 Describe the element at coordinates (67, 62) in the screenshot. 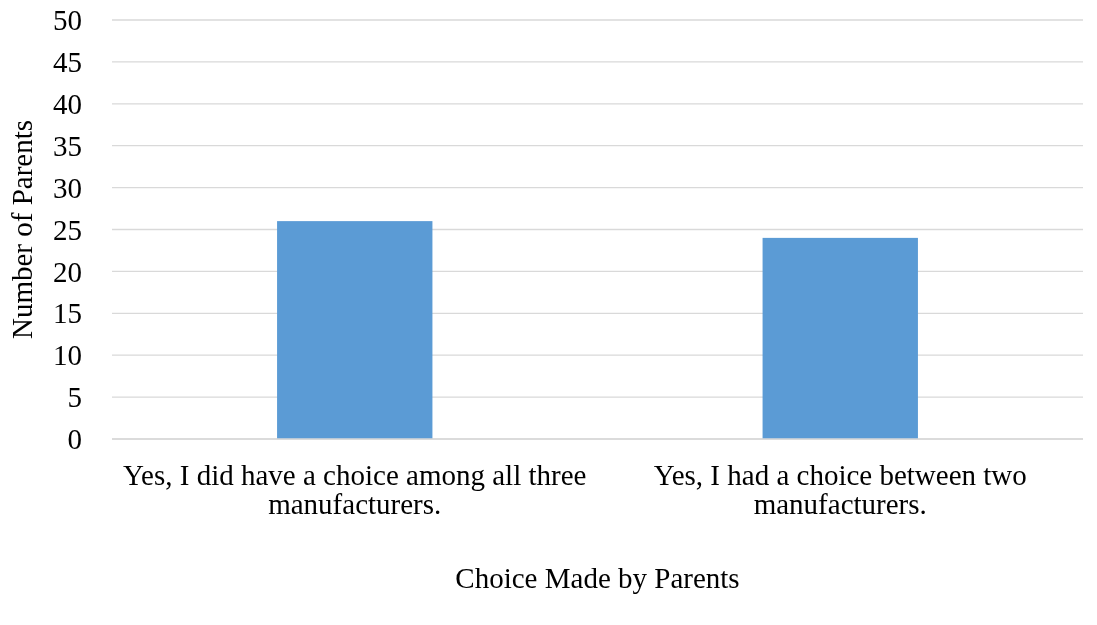

I see `y-tick-label: 45` at that location.